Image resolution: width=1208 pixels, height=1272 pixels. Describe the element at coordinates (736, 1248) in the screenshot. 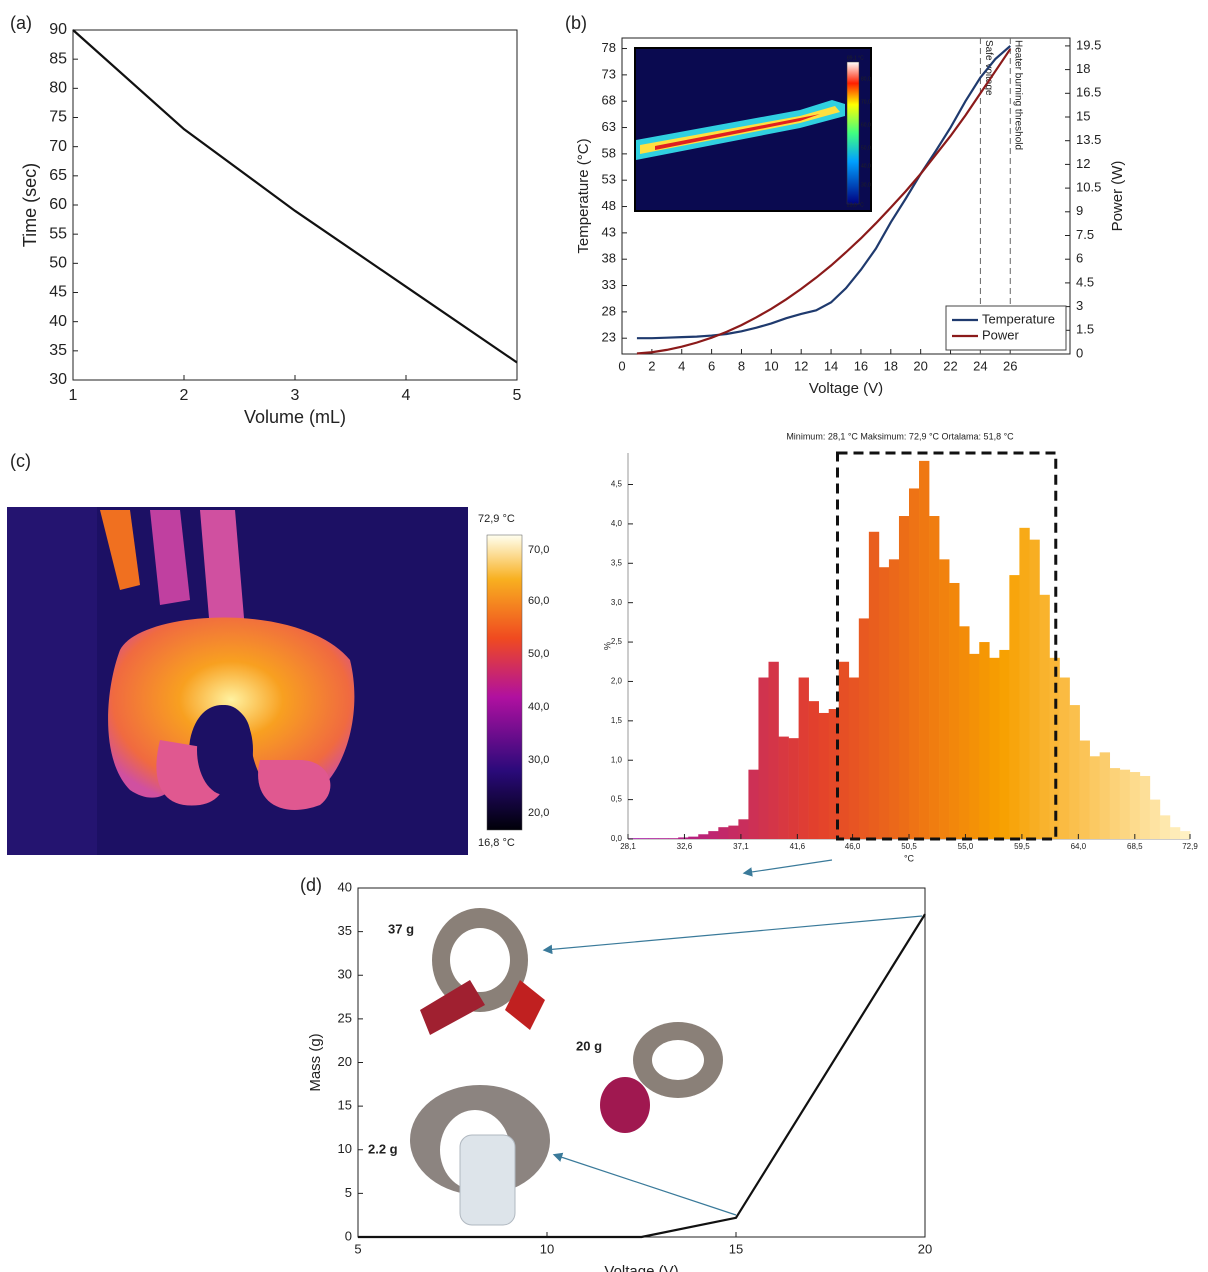

I see `x-tick-label: 15` at that location.